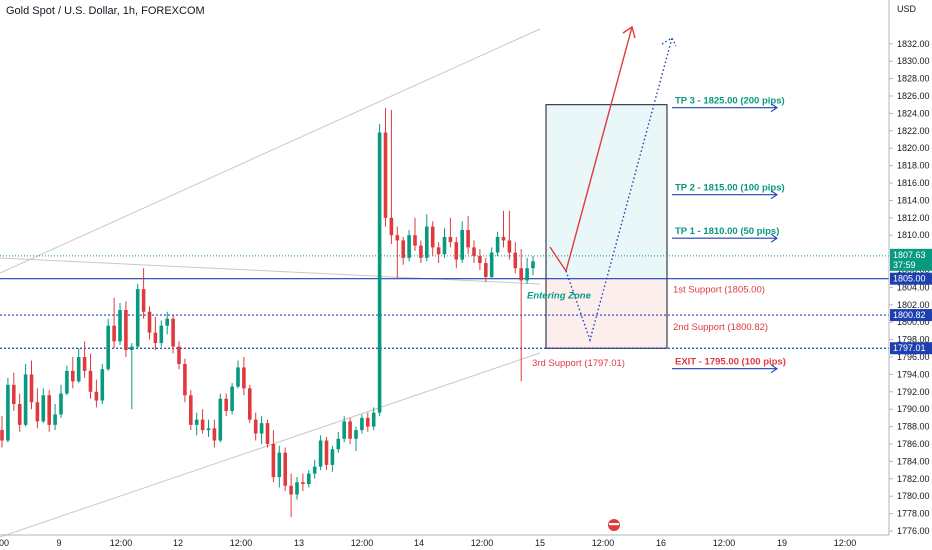 The width and height of the screenshot is (932, 550). Describe the element at coordinates (4, 543) in the screenshot. I see `x-tick-label: 00` at that location.